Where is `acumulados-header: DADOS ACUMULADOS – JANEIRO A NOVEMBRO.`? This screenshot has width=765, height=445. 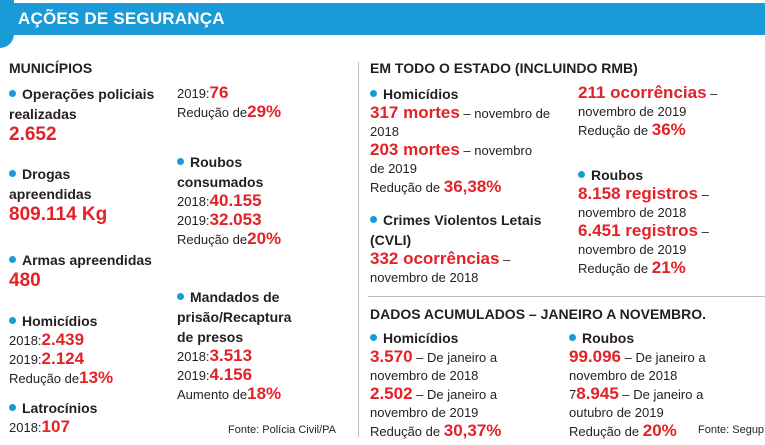
acumulados-header: DADOS ACUMULADOS – JANEIRO A NOVEMBRO. is located at coordinates (538, 314).